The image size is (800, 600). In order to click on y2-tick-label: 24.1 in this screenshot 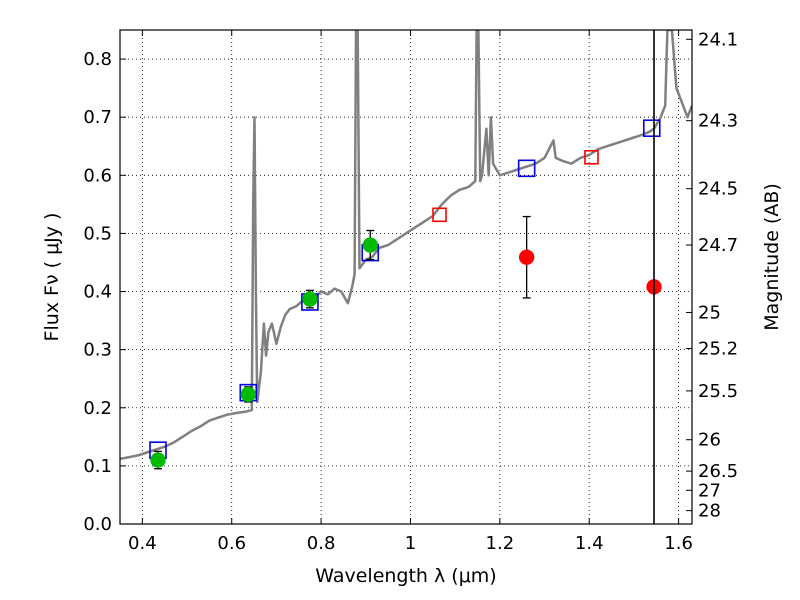, I will do `click(718, 39)`.